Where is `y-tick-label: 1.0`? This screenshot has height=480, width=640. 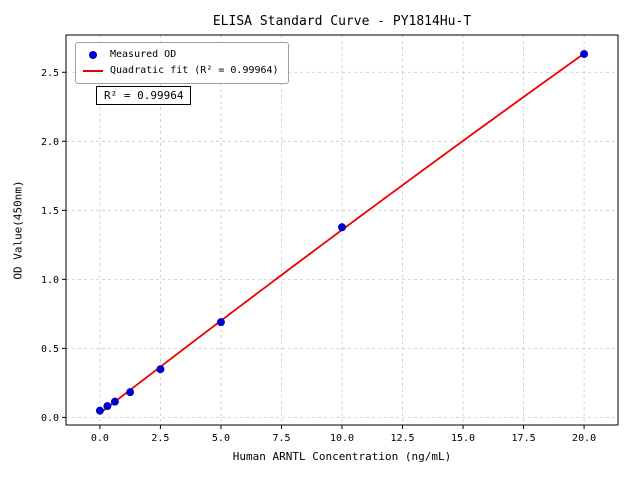
y-tick-label: 1.0 is located at coordinates (50, 280).